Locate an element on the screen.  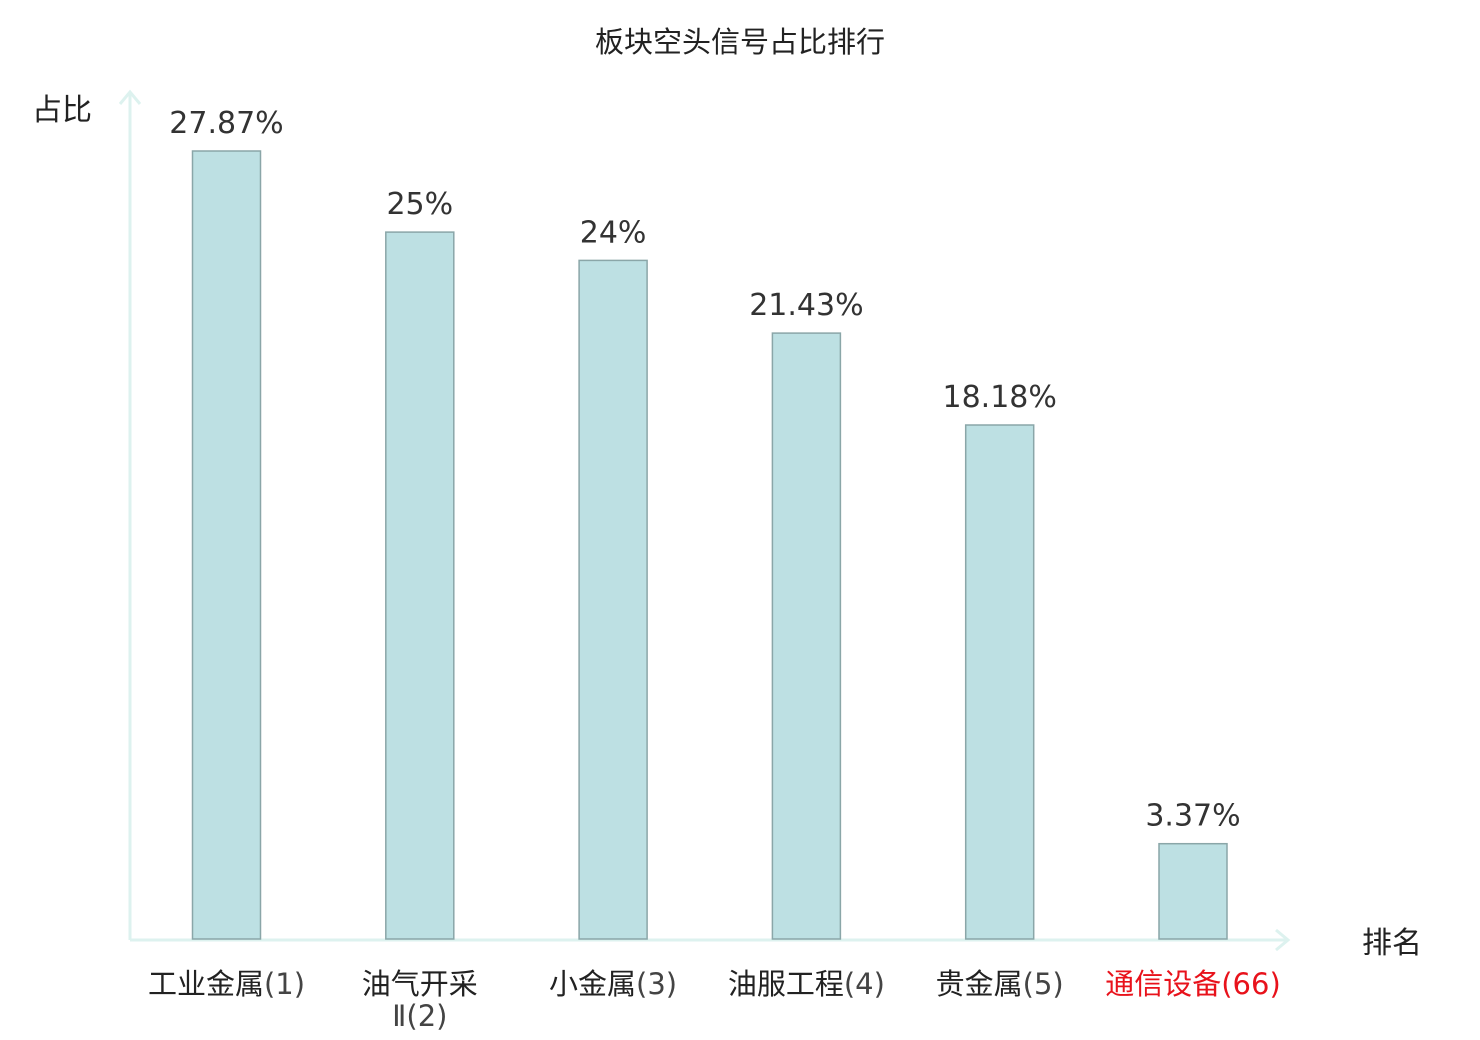
x-axis-arrow-icon is located at coordinates (1283, 940).